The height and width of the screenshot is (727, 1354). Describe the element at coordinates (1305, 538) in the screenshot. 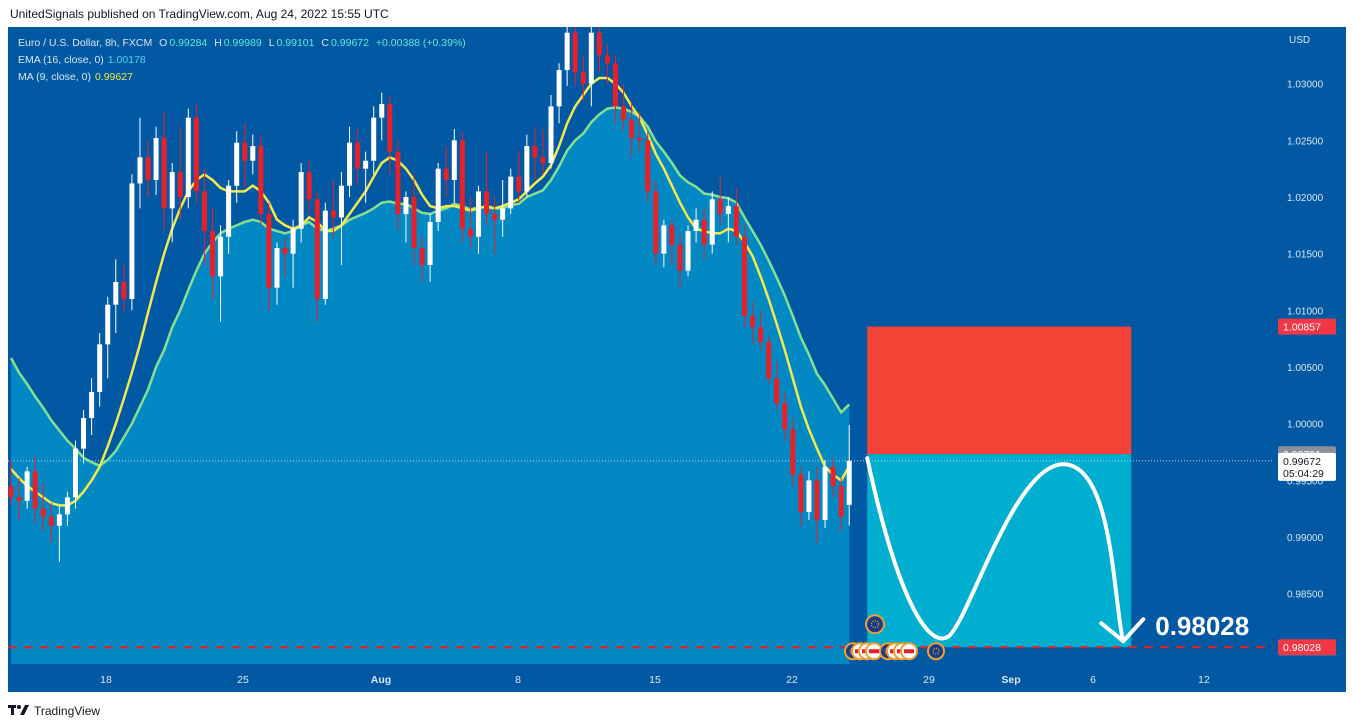

I see `y-tick-label: 0.99000` at that location.